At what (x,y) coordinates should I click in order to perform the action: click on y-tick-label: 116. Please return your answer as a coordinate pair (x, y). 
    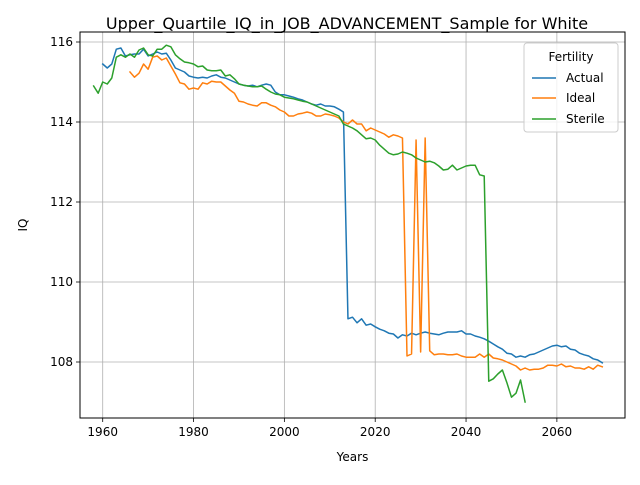
    Looking at the image, I should click on (61, 42).